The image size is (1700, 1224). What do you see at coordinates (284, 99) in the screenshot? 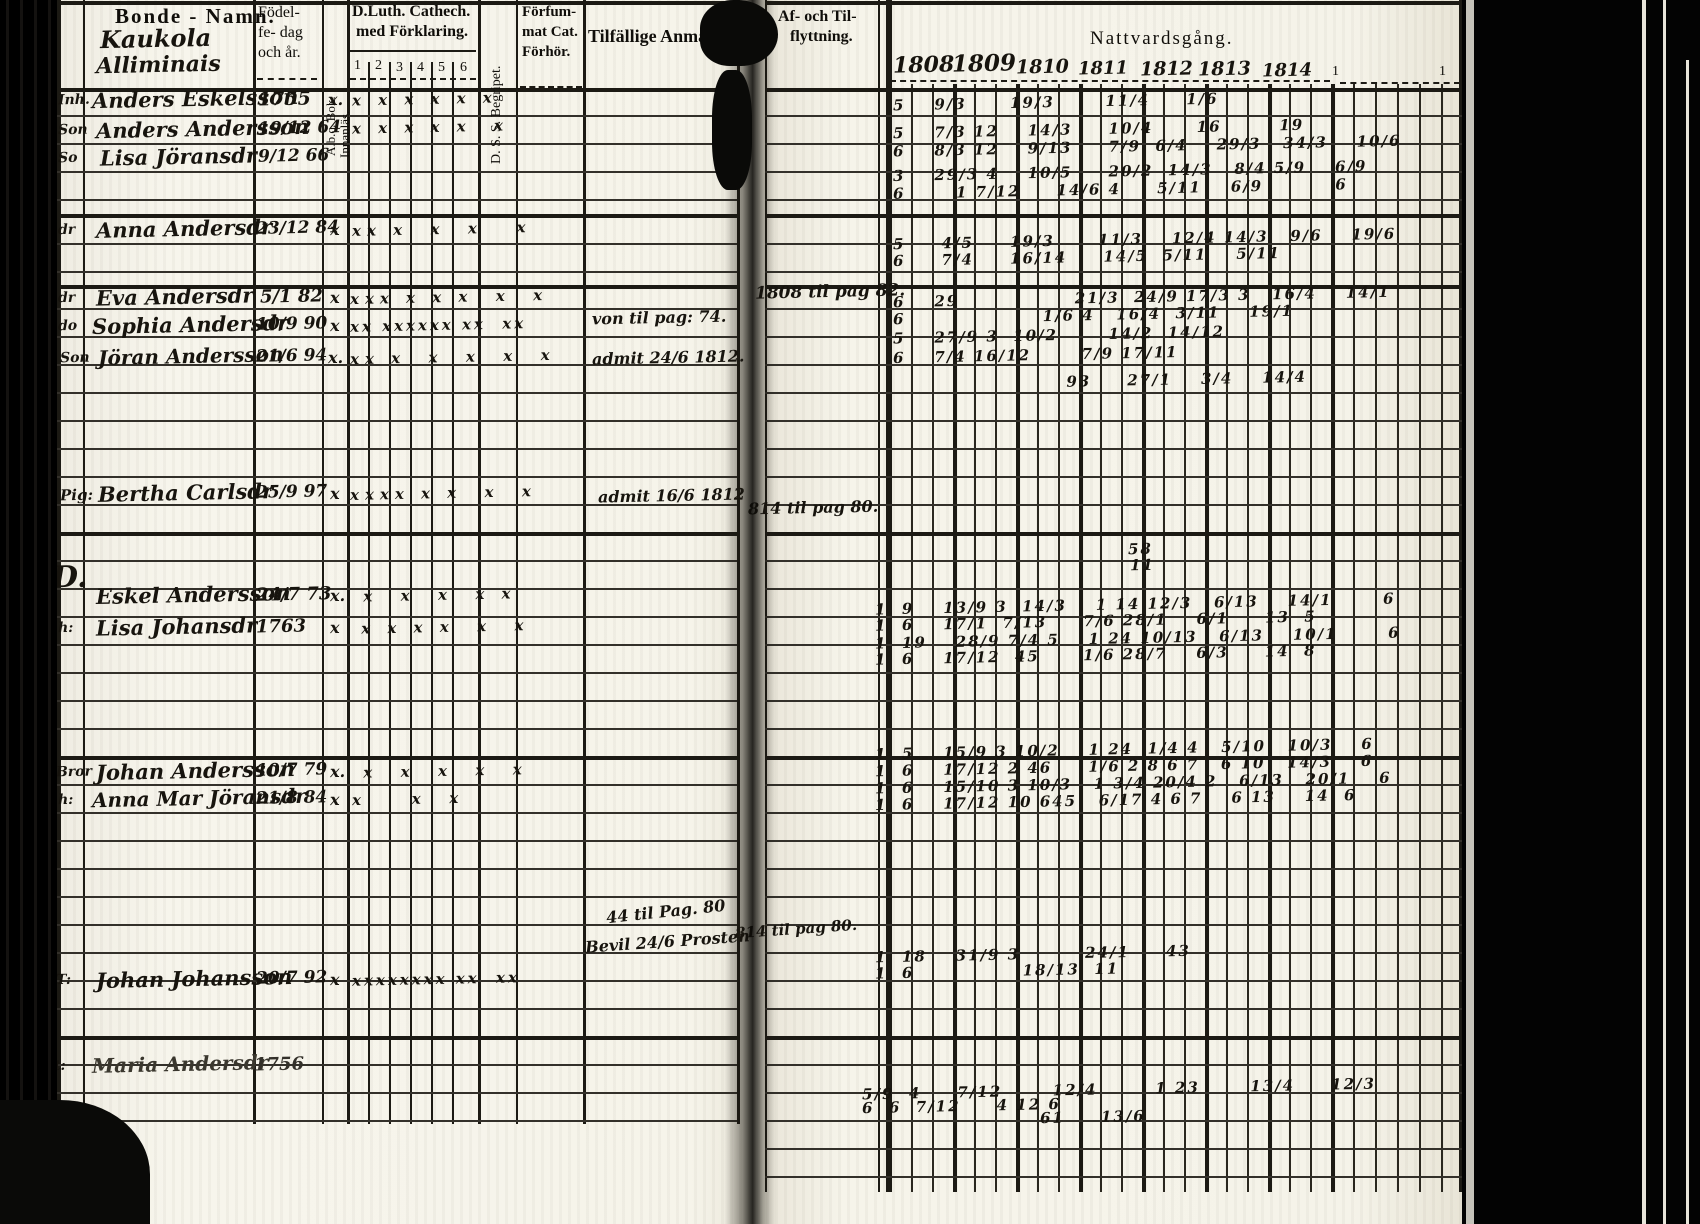
I see `row-birth: 1755` at bounding box center [284, 99].